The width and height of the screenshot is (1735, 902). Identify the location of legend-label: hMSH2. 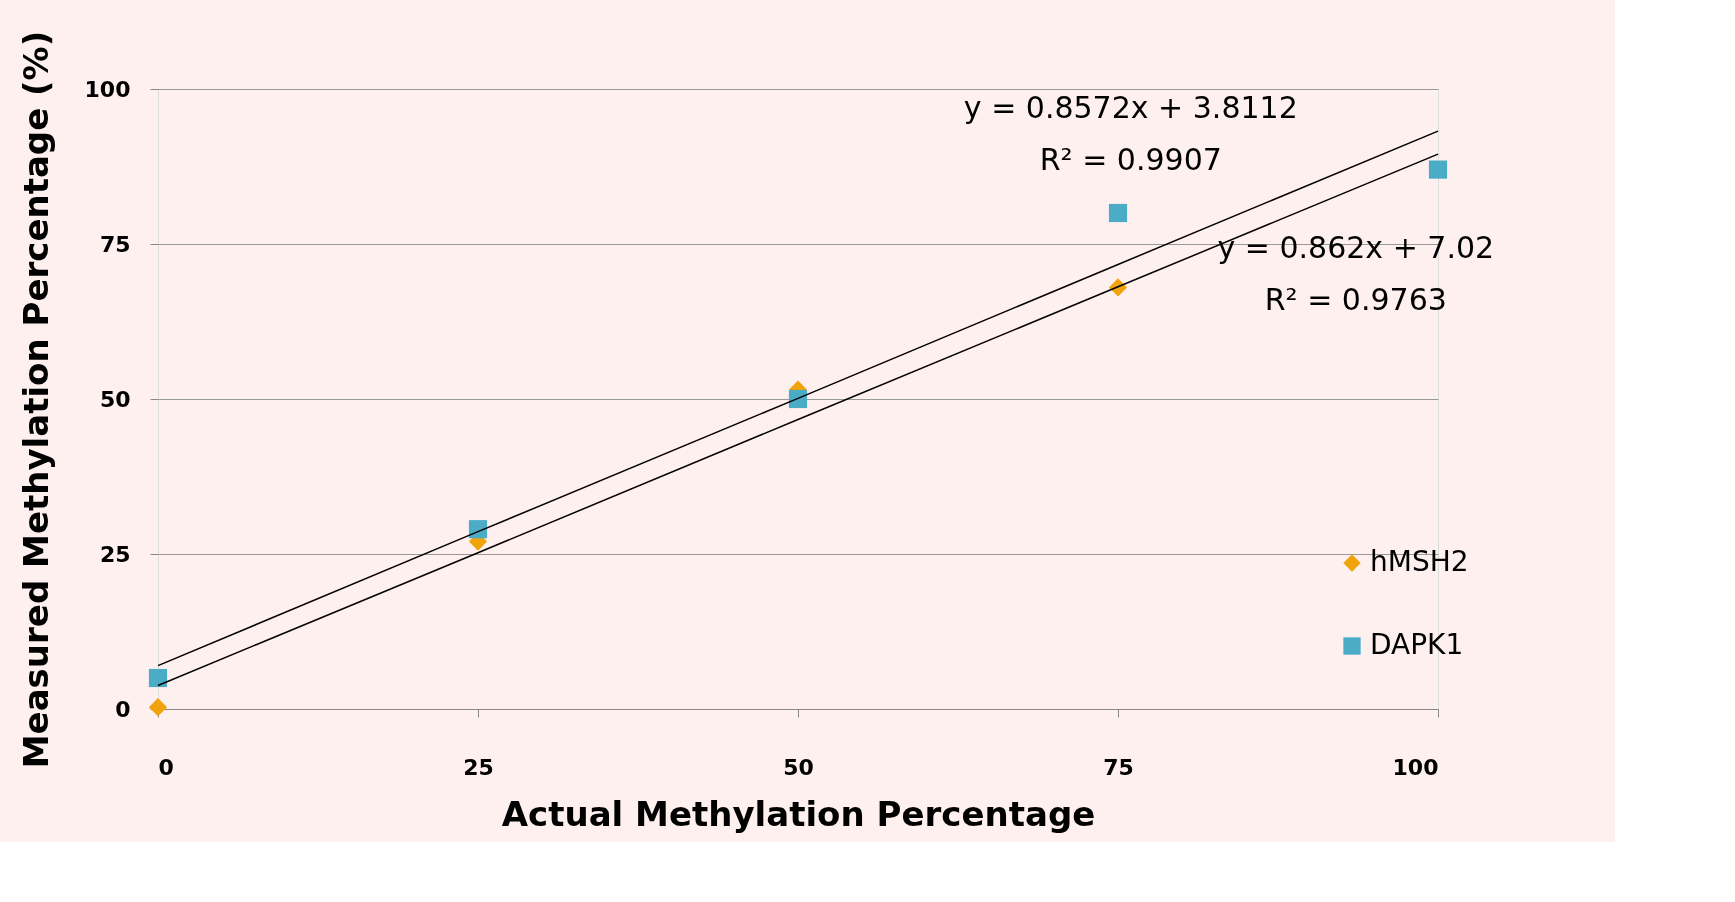
(1419, 561).